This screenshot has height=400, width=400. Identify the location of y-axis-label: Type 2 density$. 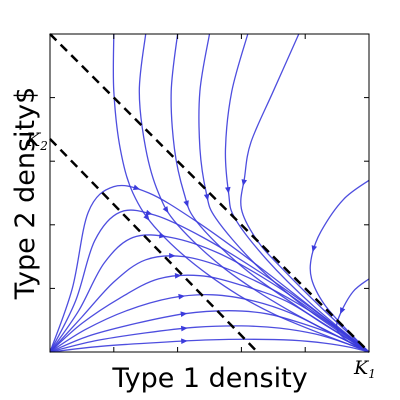
(25, 194).